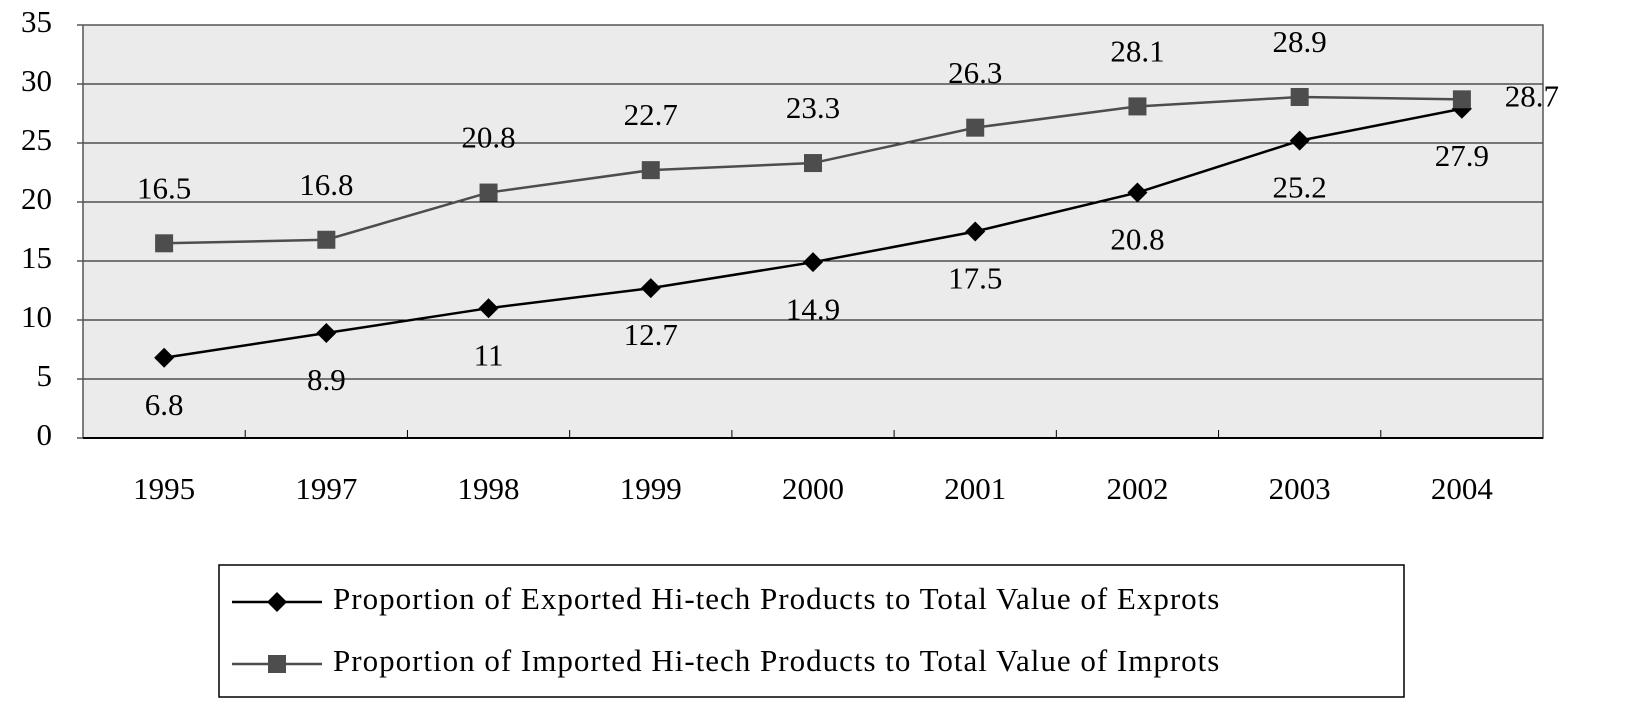 This screenshot has width=1626, height=723. I want to click on data-label: 16.8, so click(326, 184).